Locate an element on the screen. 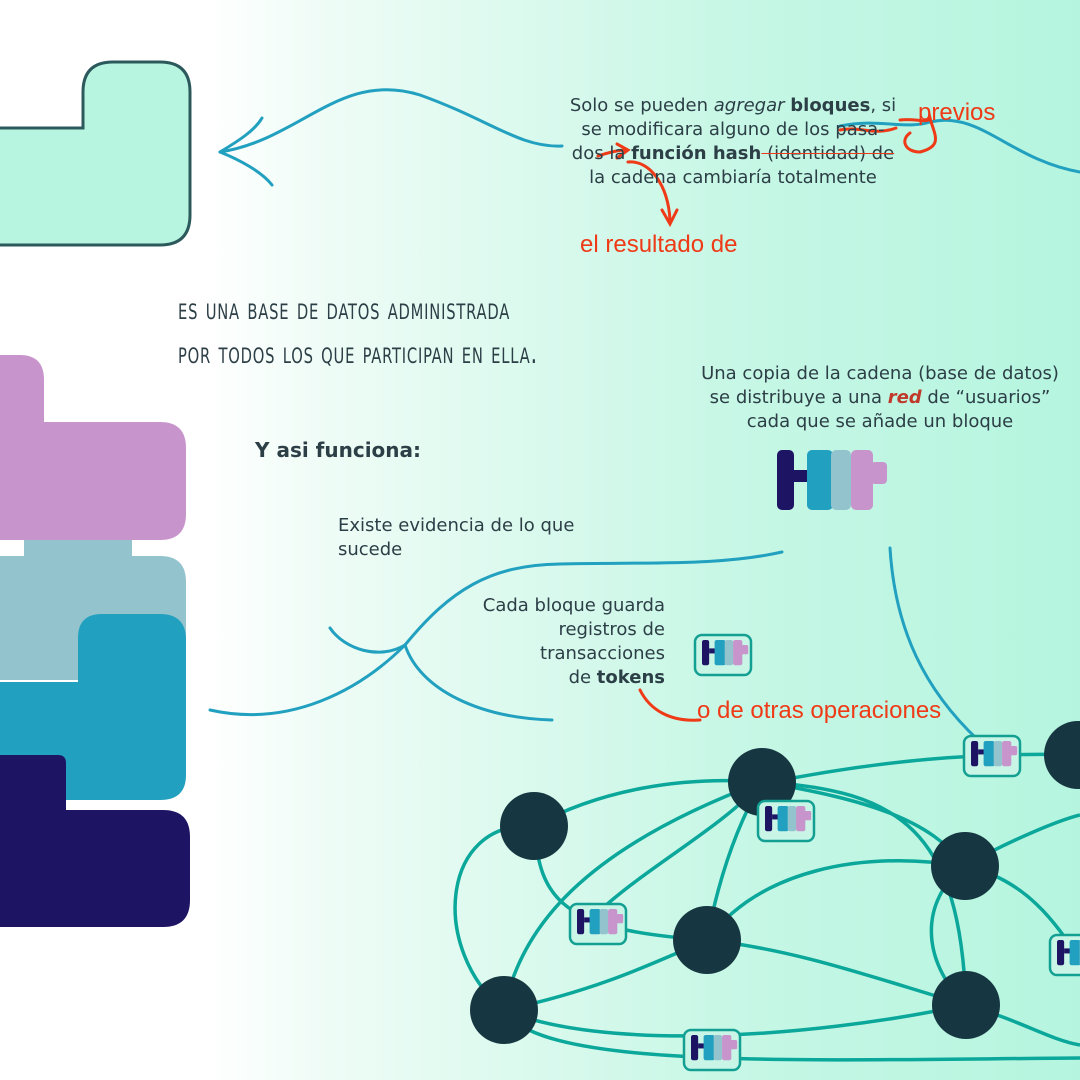 The width and height of the screenshot is (1080, 1080). section-heading: Y asi funciona: is located at coordinates (338, 450).